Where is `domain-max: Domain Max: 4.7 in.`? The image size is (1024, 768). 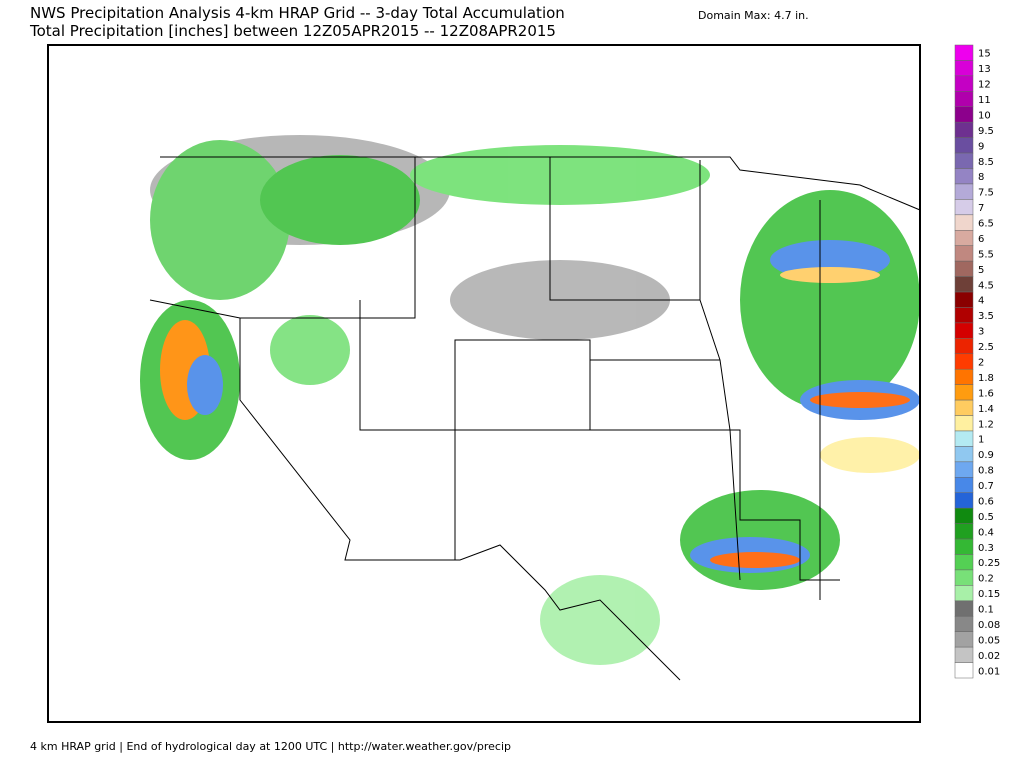
domain-max: Domain Max: 4.7 in. is located at coordinates (753, 15).